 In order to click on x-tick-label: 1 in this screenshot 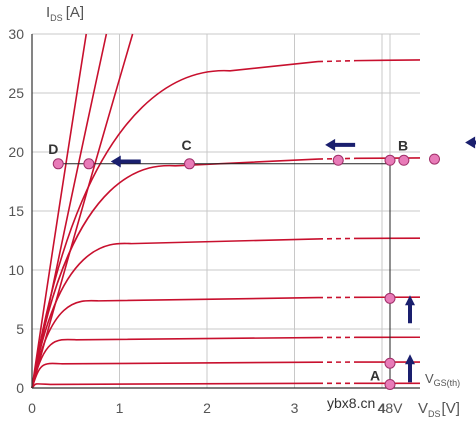, I will do `click(120, 408)`.